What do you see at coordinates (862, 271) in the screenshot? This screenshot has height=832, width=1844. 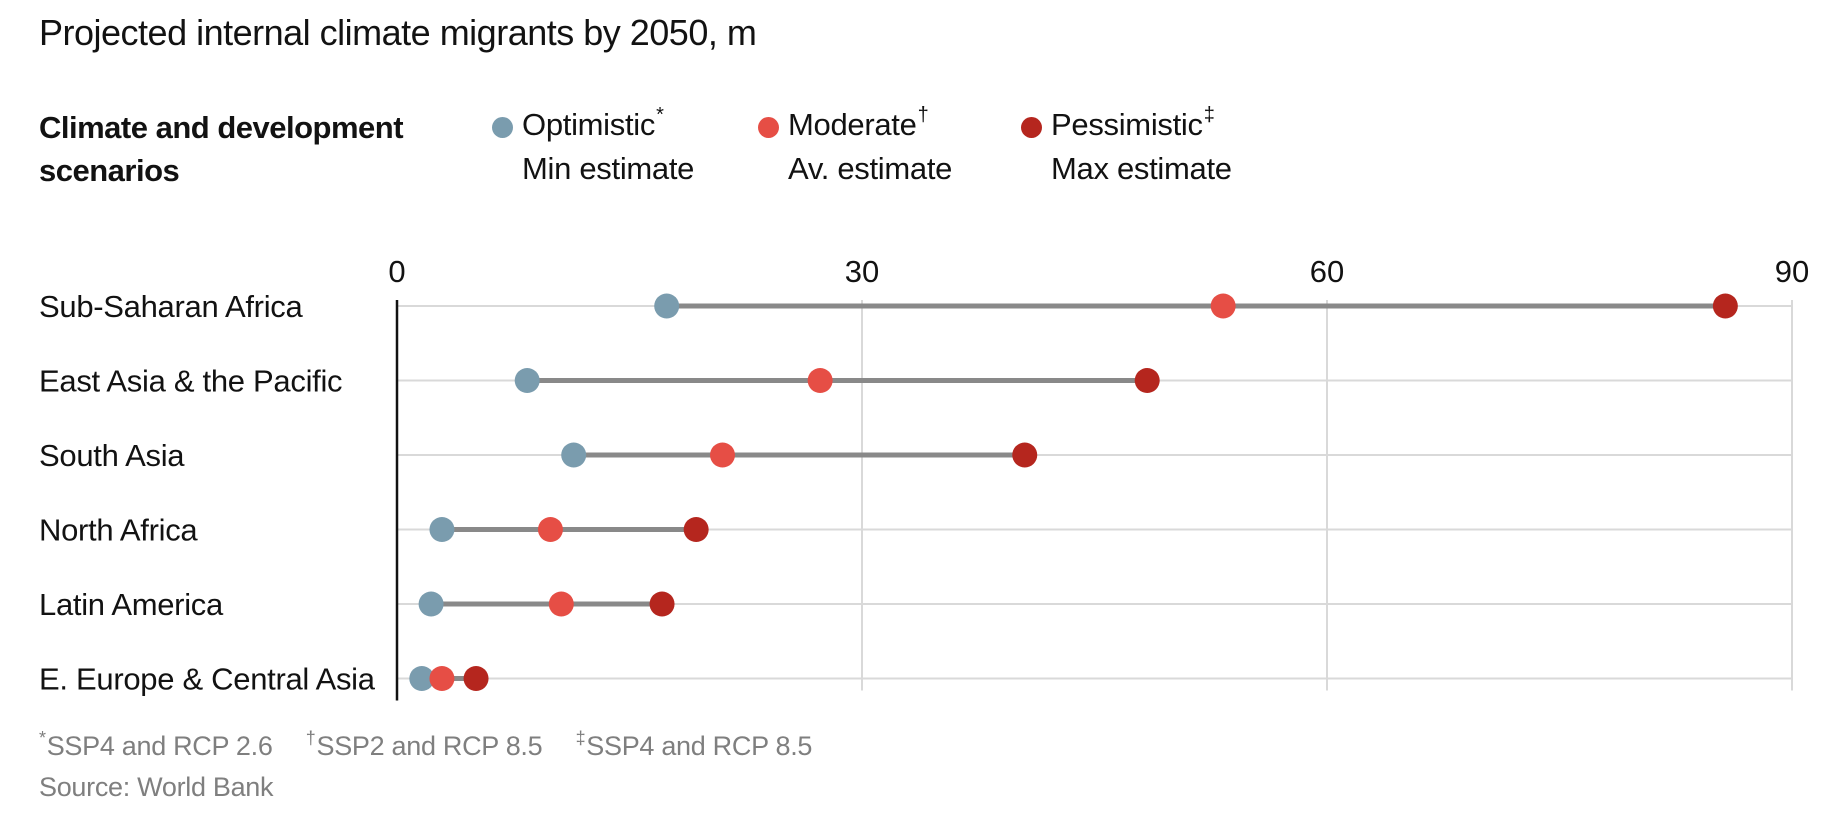 I see `x-tick-label: 30` at bounding box center [862, 271].